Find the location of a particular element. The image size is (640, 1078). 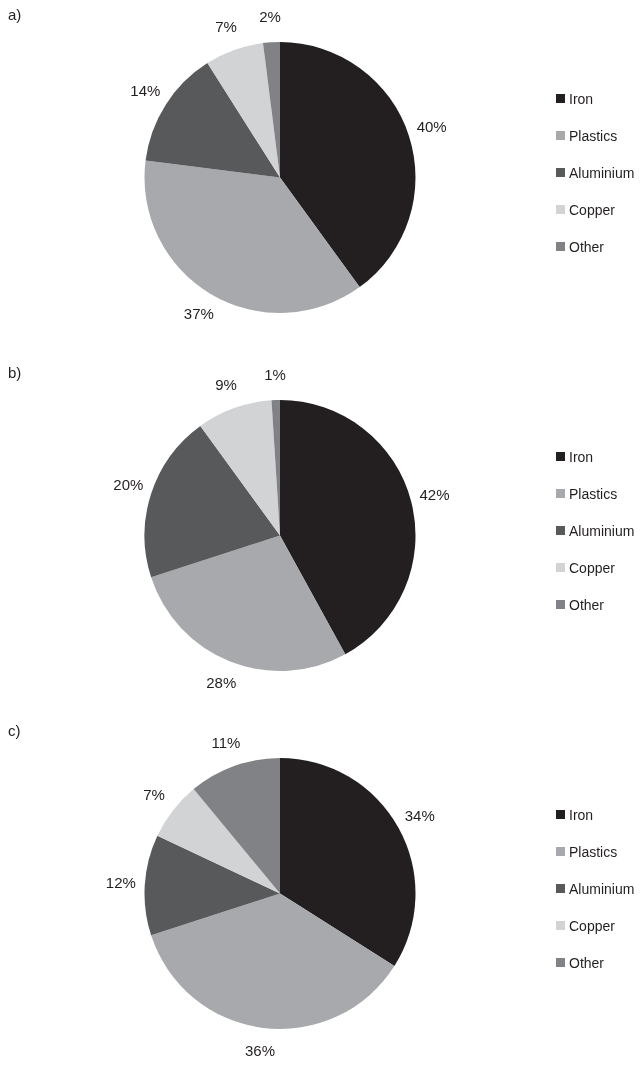

data-label: 14% is located at coordinates (145, 91).